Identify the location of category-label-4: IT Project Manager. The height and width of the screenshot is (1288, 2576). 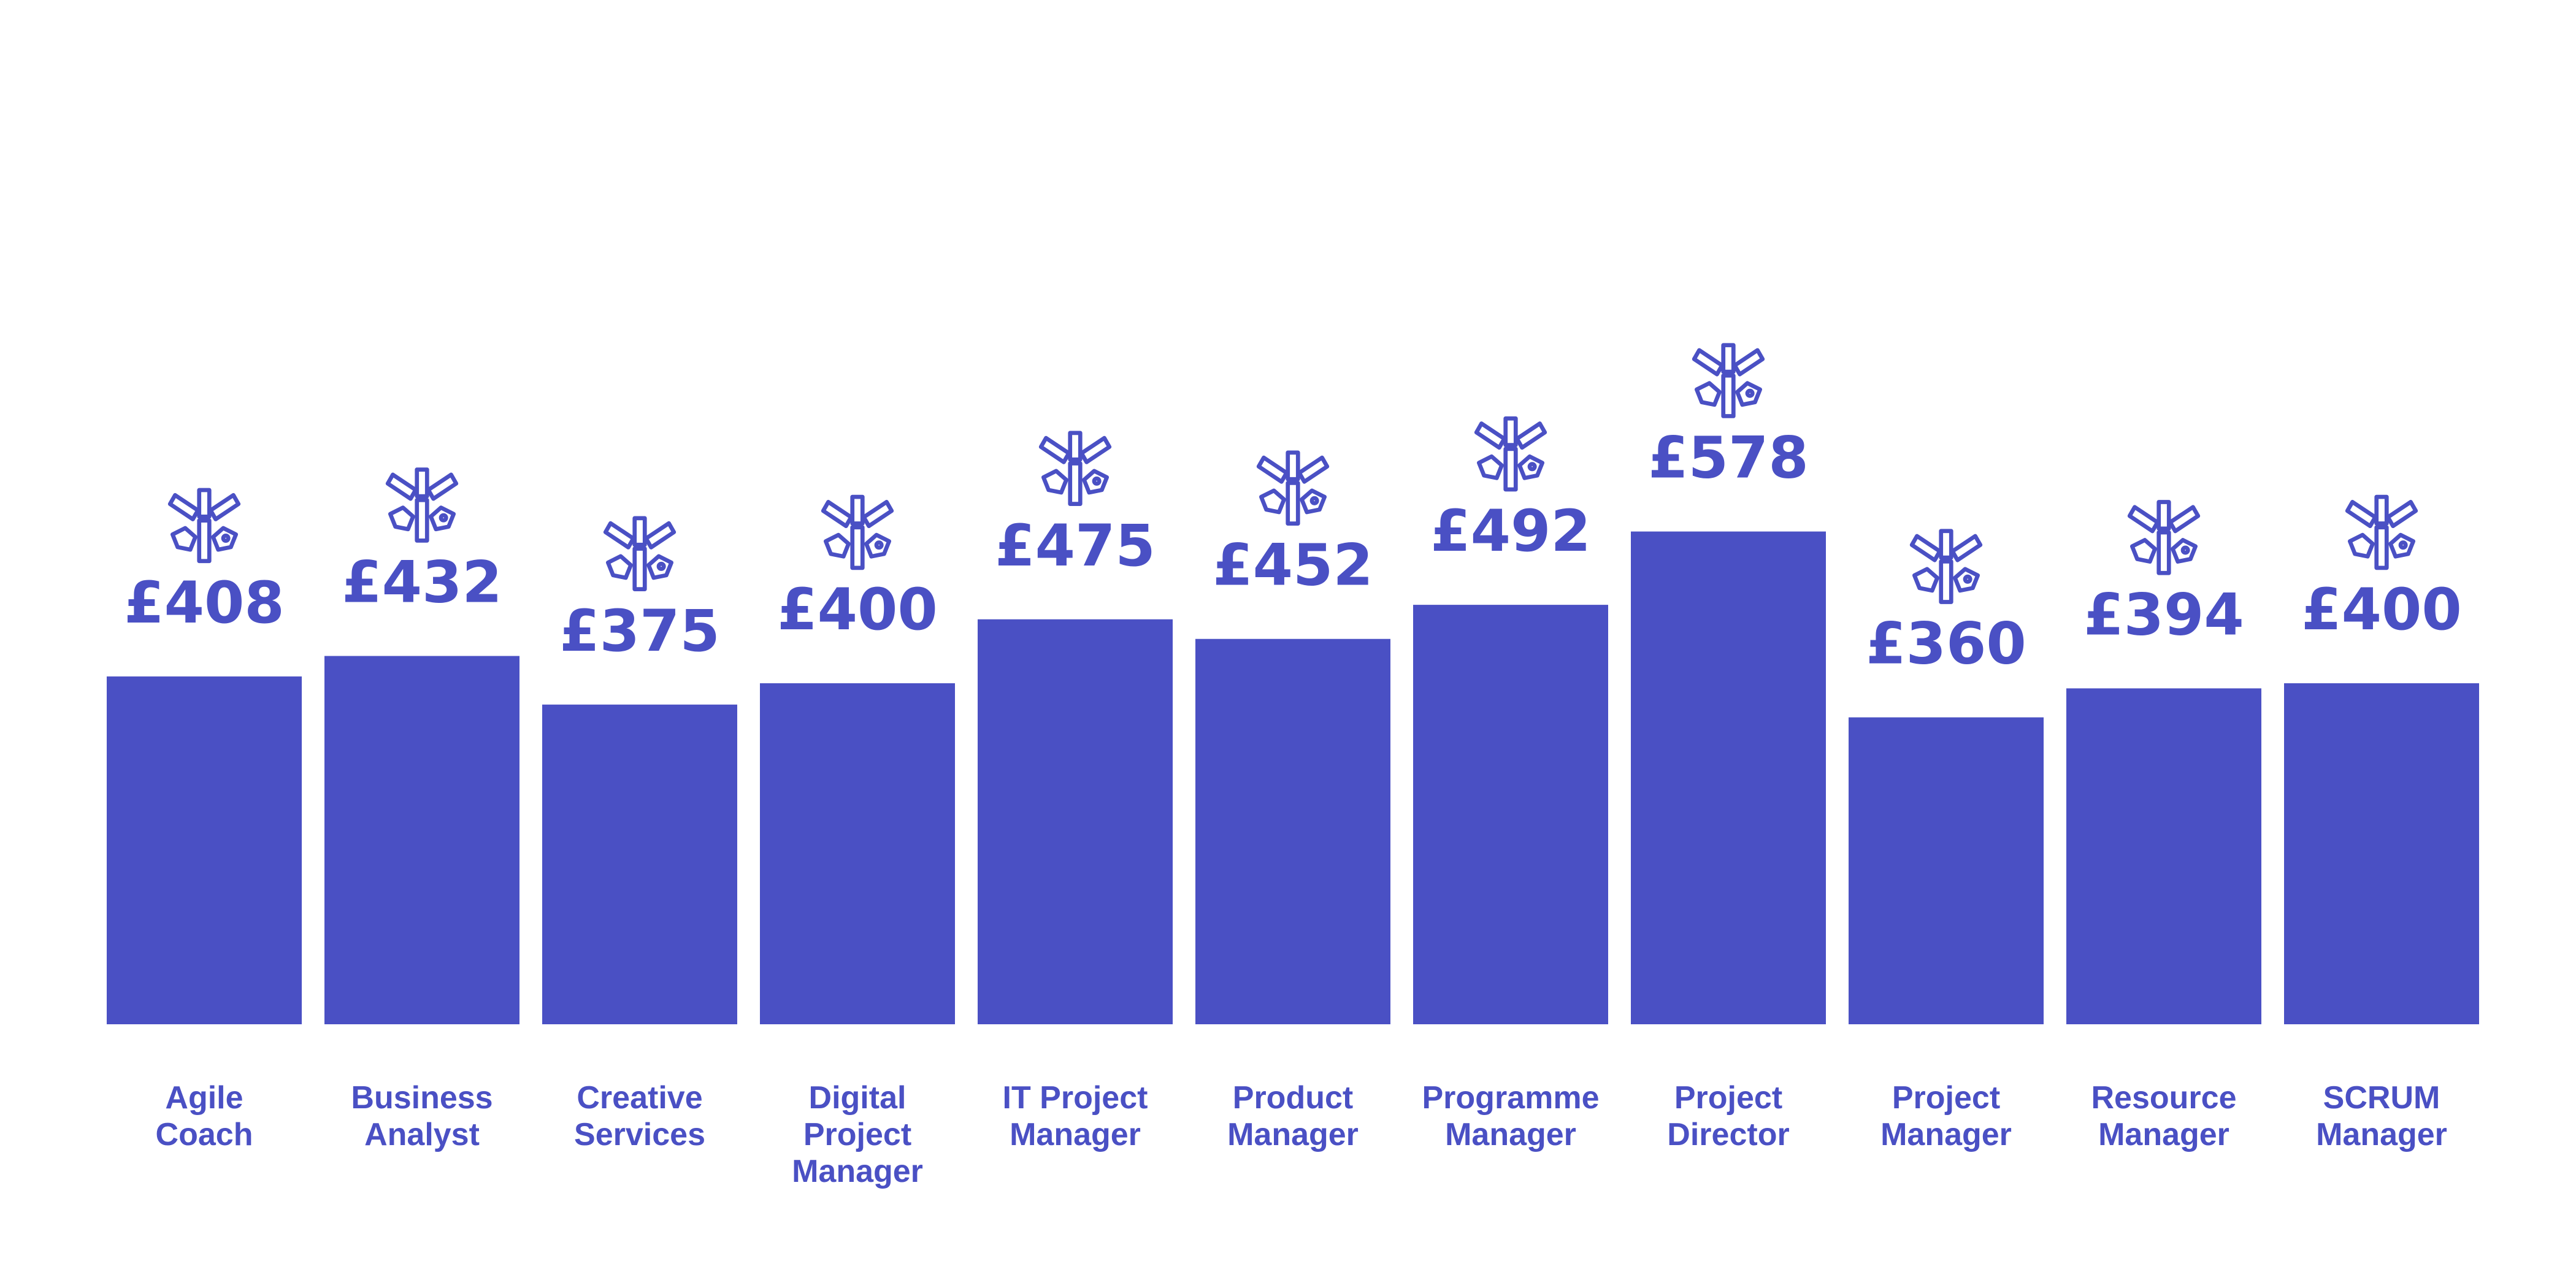
(1075, 1116).